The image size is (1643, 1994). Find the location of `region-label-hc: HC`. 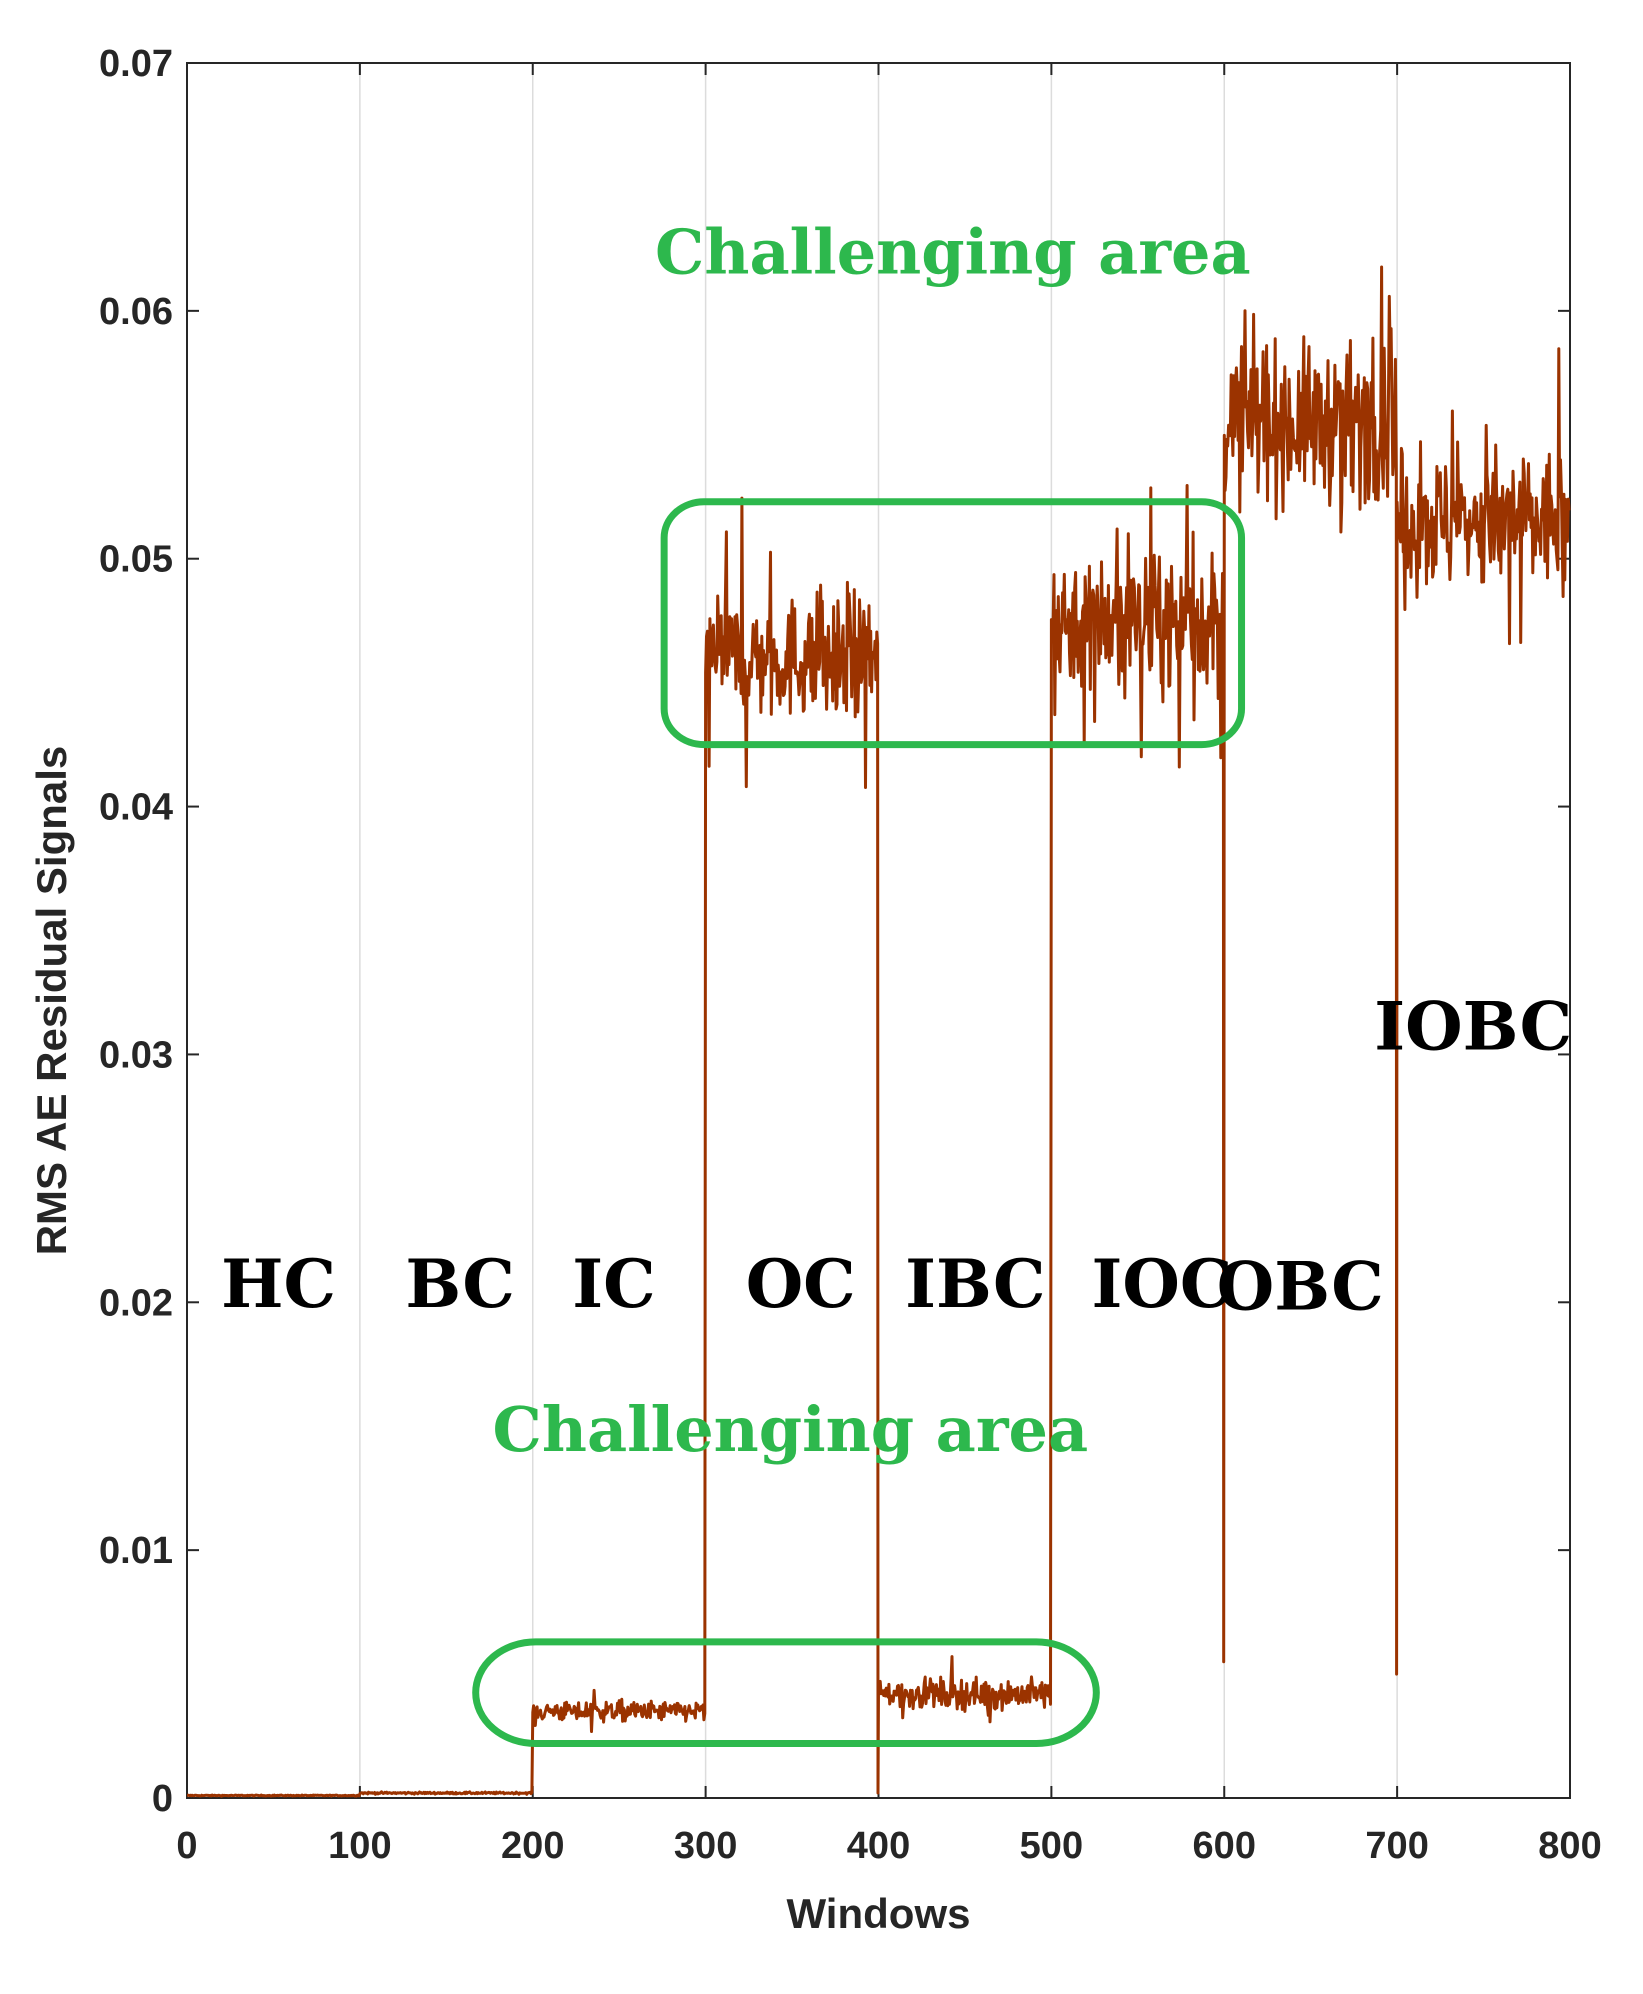

region-label-hc: HC is located at coordinates (278, 1284).